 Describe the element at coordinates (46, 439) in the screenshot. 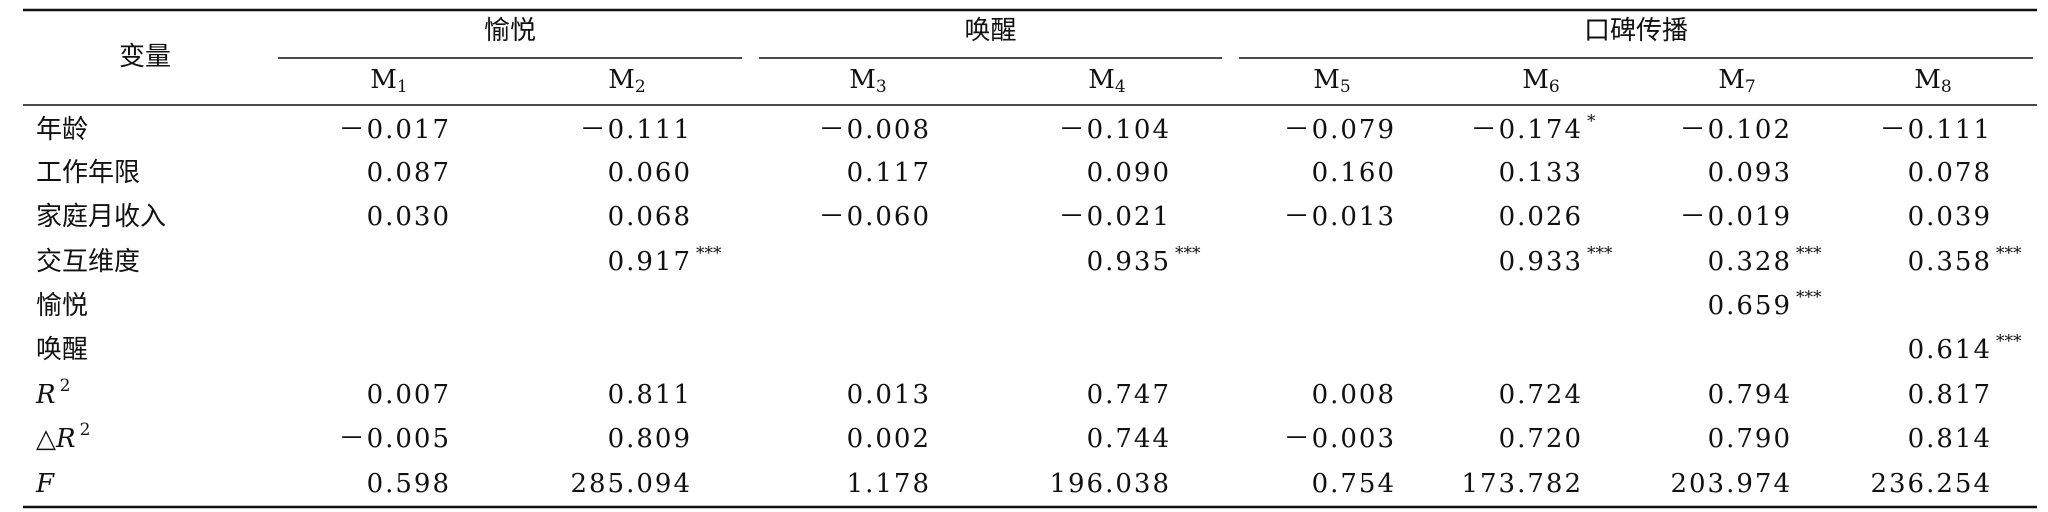

I see `label-prefix: △` at that location.